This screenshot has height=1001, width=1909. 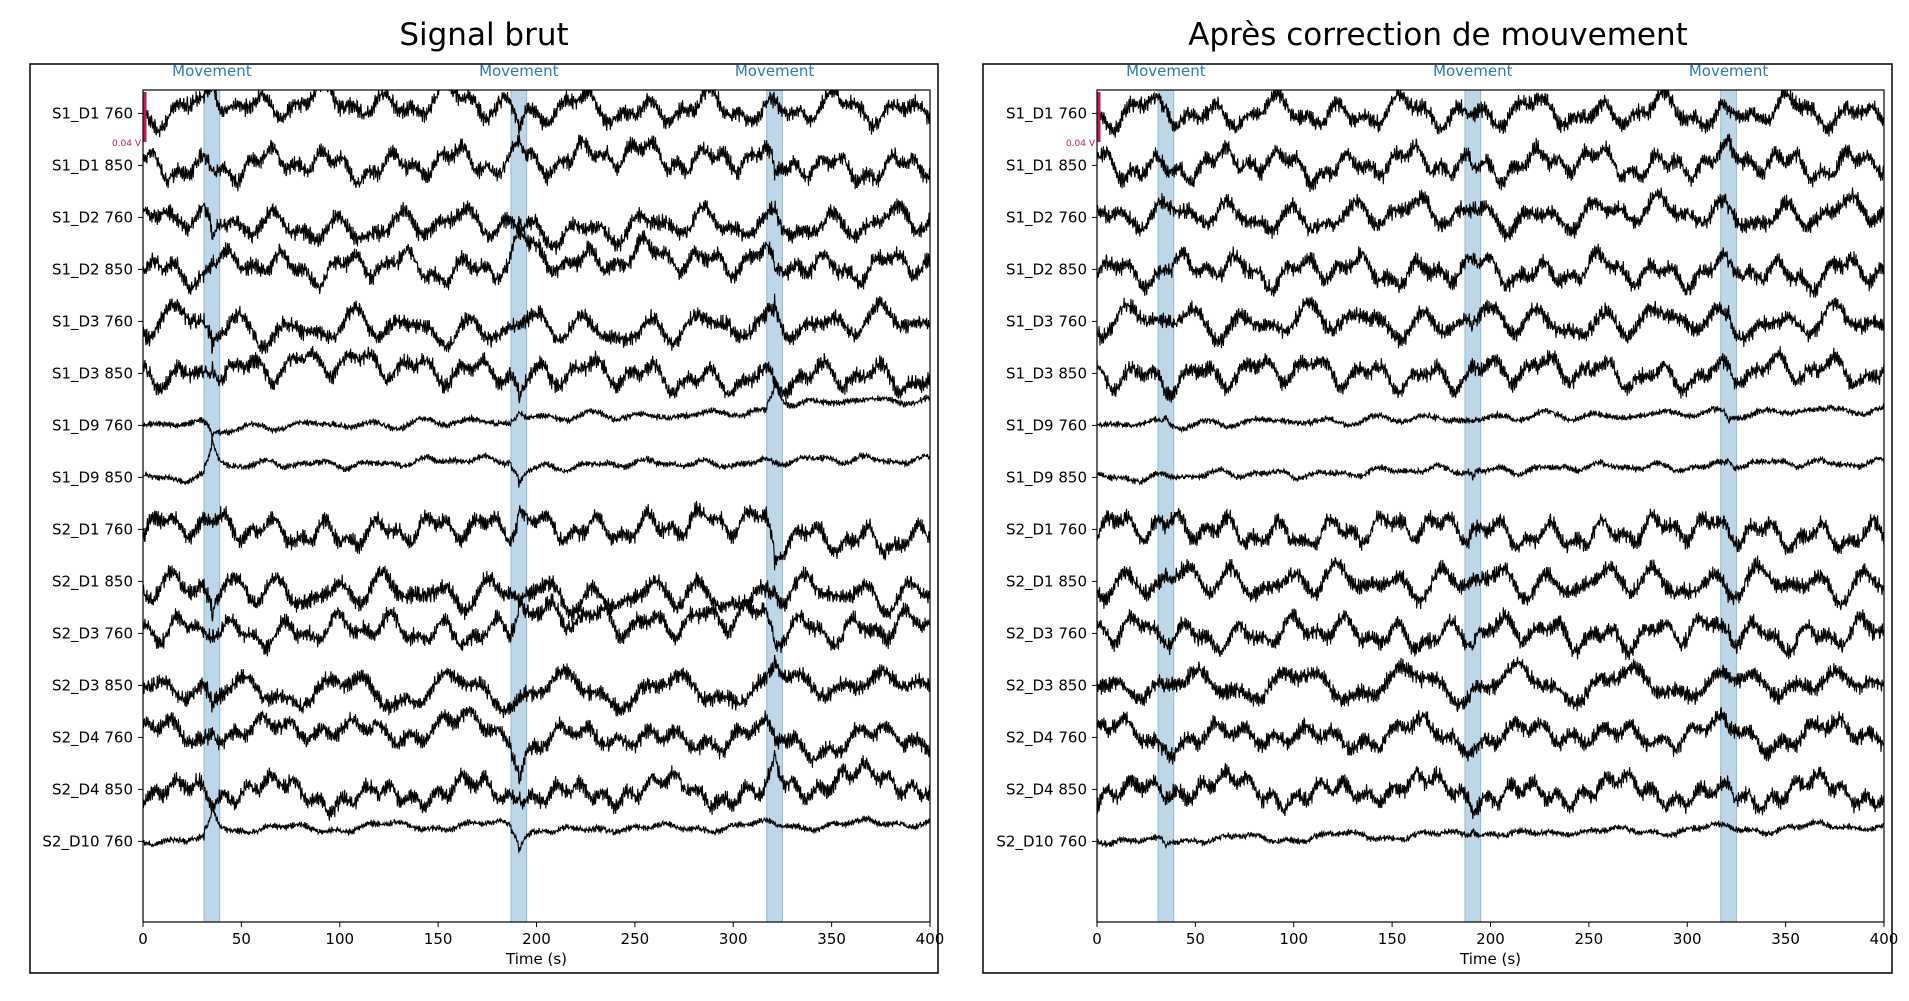 I want to click on chart-title: Après correction de mouvement, so click(x=1438, y=35).